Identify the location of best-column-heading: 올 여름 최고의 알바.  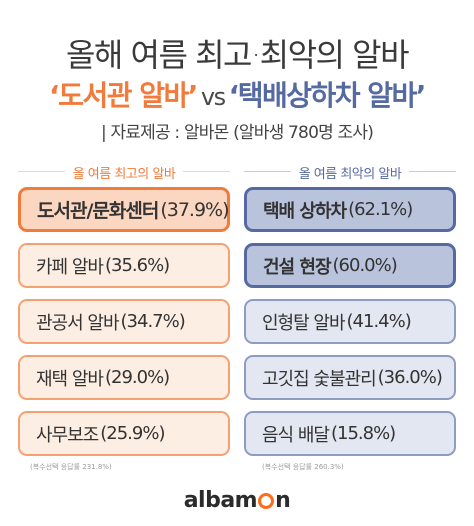
(124, 172).